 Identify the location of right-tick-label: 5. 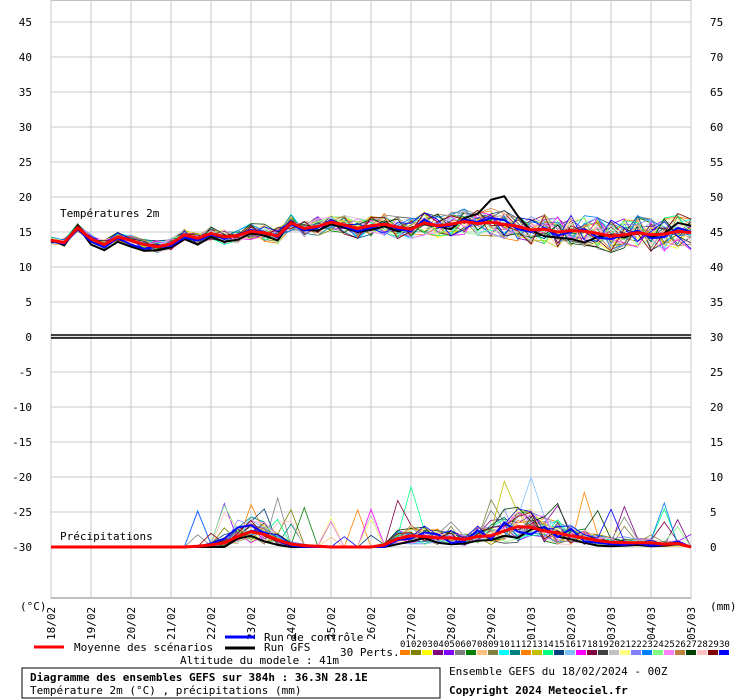
(713, 512).